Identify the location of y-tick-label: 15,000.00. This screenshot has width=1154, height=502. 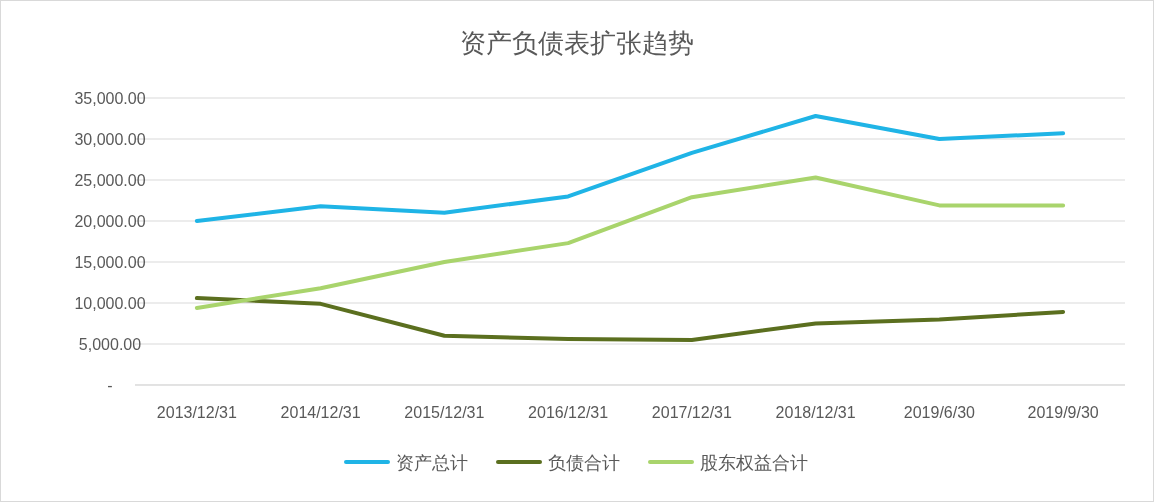
(110, 262).